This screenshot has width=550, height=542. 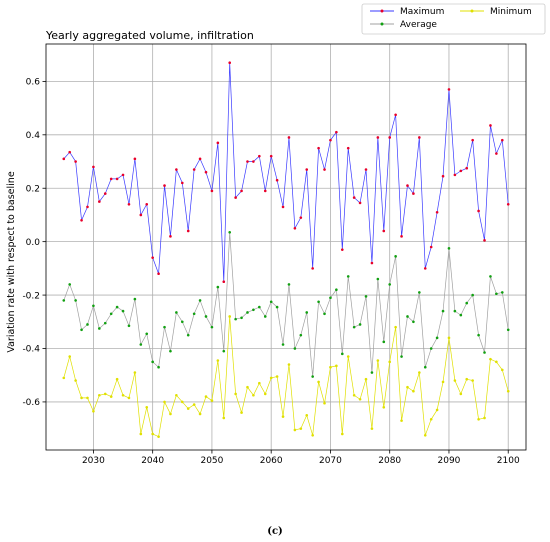 I want to click on x-axis: 2030 2040 2050 2060 2070 2080 2090 2100, so click(x=301, y=458).